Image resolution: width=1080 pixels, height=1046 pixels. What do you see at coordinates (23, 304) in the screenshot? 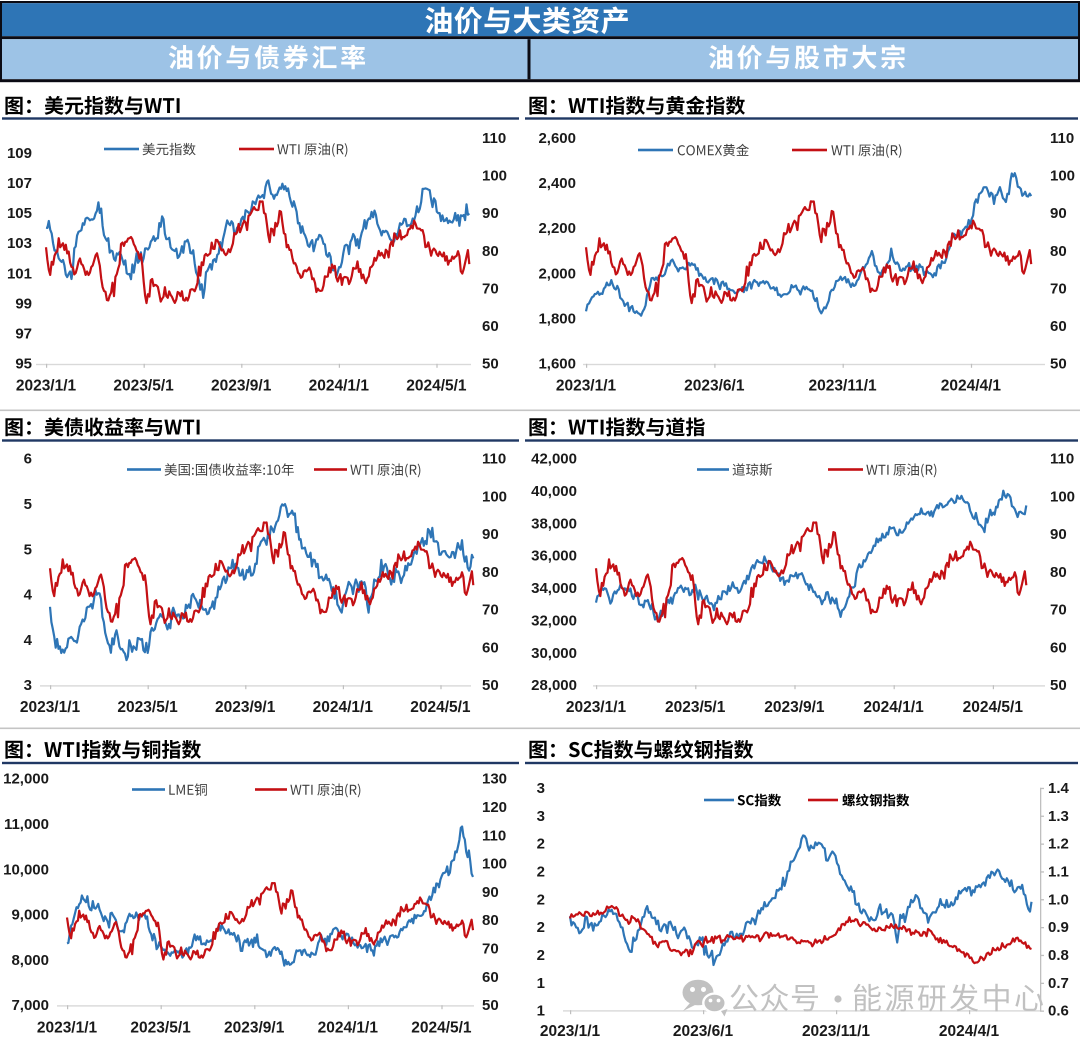
I see `svg-text: 99` at bounding box center [23, 304].